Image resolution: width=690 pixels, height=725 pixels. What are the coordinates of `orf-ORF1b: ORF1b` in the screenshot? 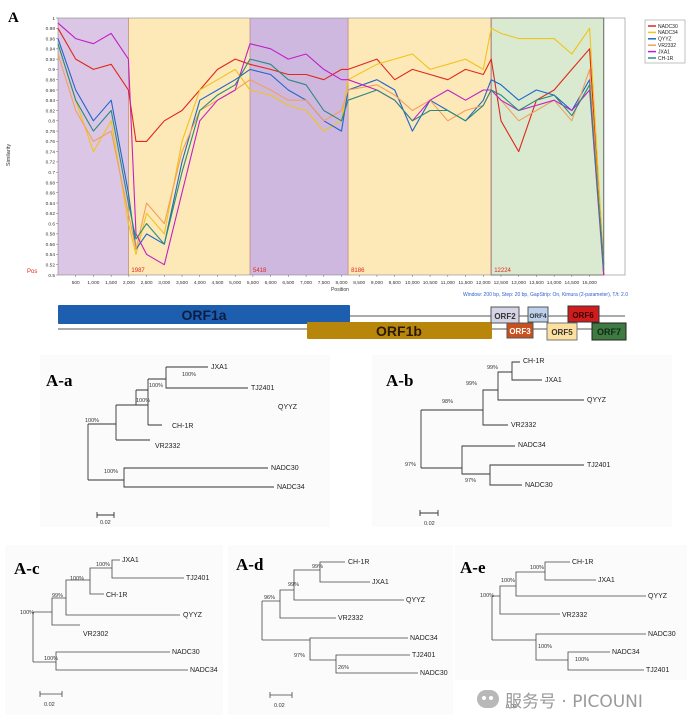 It's located at (399, 330).